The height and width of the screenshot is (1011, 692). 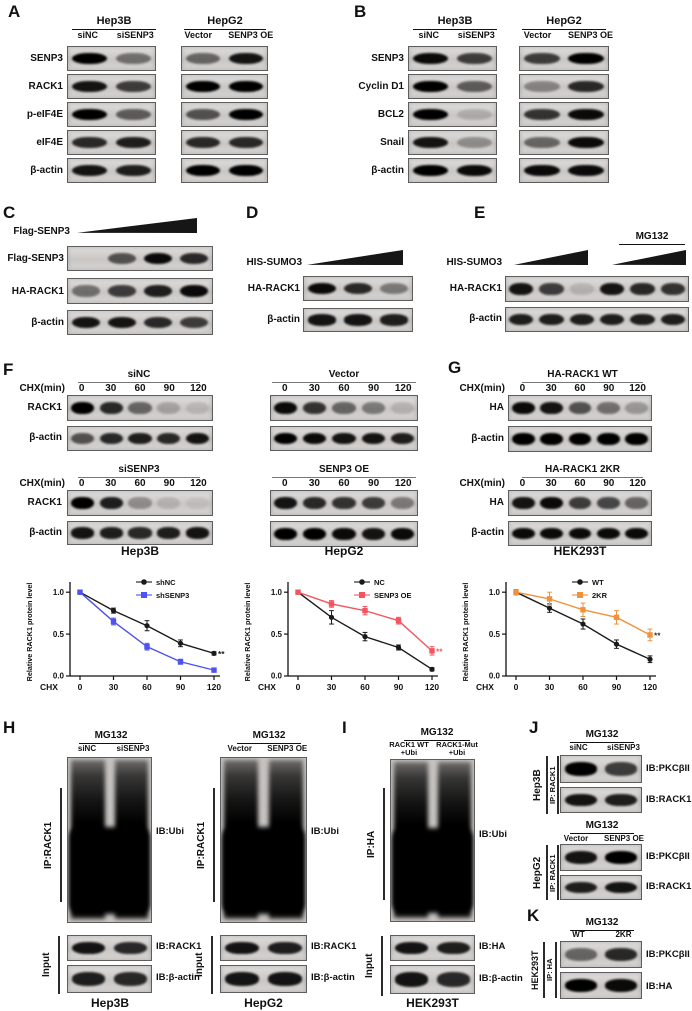 What do you see at coordinates (344, 727) in the screenshot?
I see `panel-letter: I` at bounding box center [344, 727].